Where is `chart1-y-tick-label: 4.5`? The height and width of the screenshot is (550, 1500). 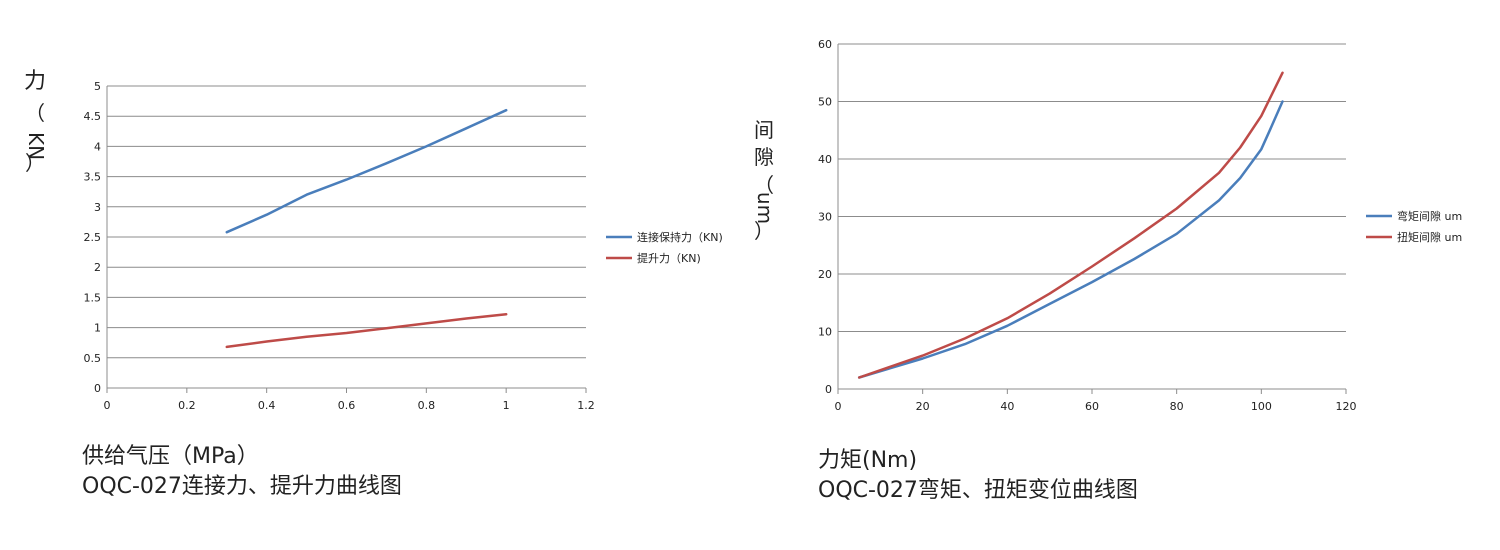 chart1-y-tick-label: 4.5 is located at coordinates (93, 116).